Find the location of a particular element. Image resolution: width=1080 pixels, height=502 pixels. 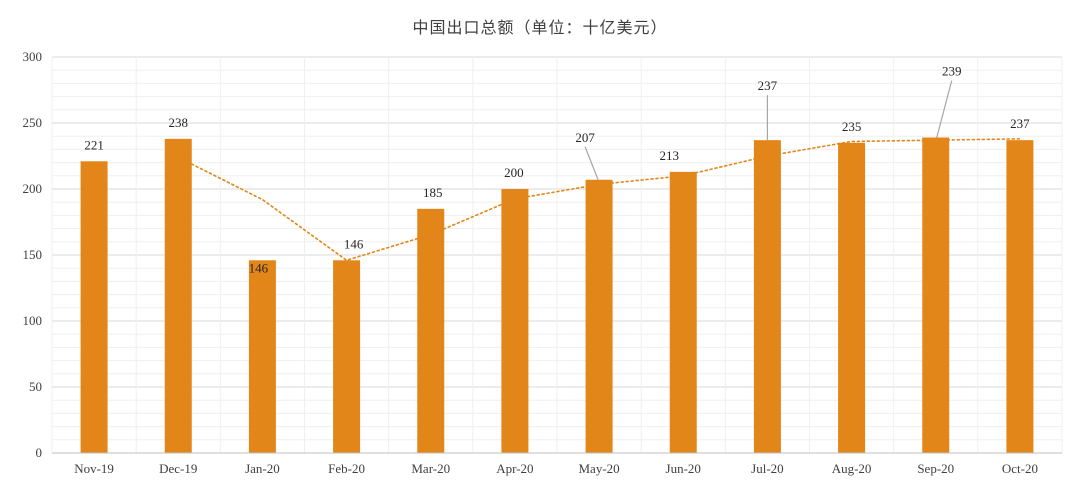

y-tick-label: 200 is located at coordinates (33, 188).